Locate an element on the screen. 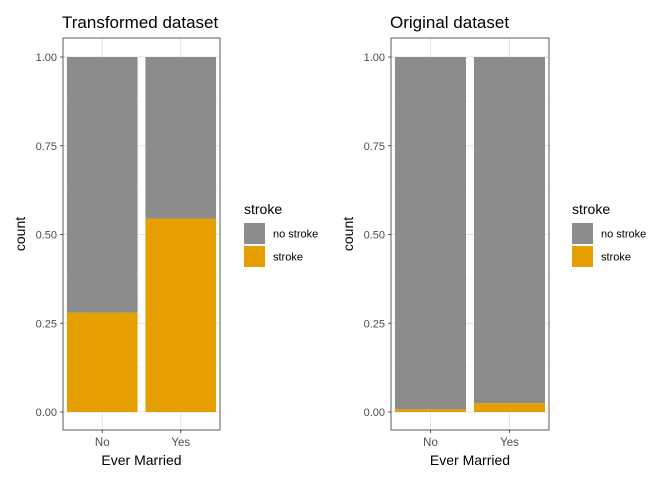 The height and width of the screenshot is (480, 672). chart-title: Original dataset is located at coordinates (449, 22).